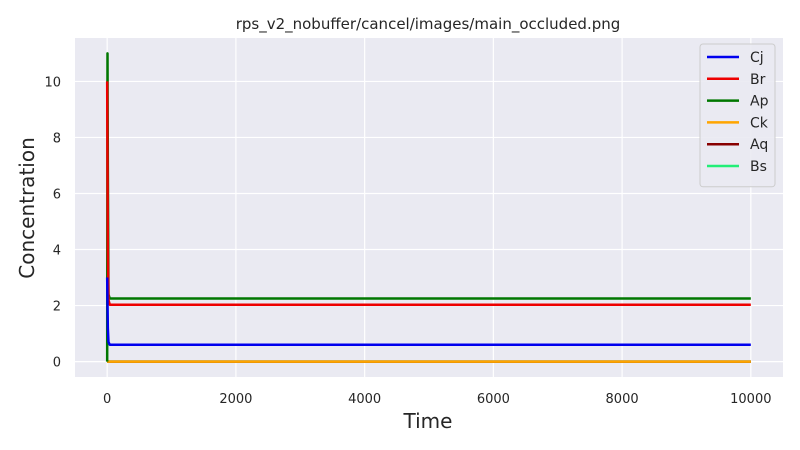  Describe the element at coordinates (52, 82) in the screenshot. I see `y-tick-label: 10` at that location.